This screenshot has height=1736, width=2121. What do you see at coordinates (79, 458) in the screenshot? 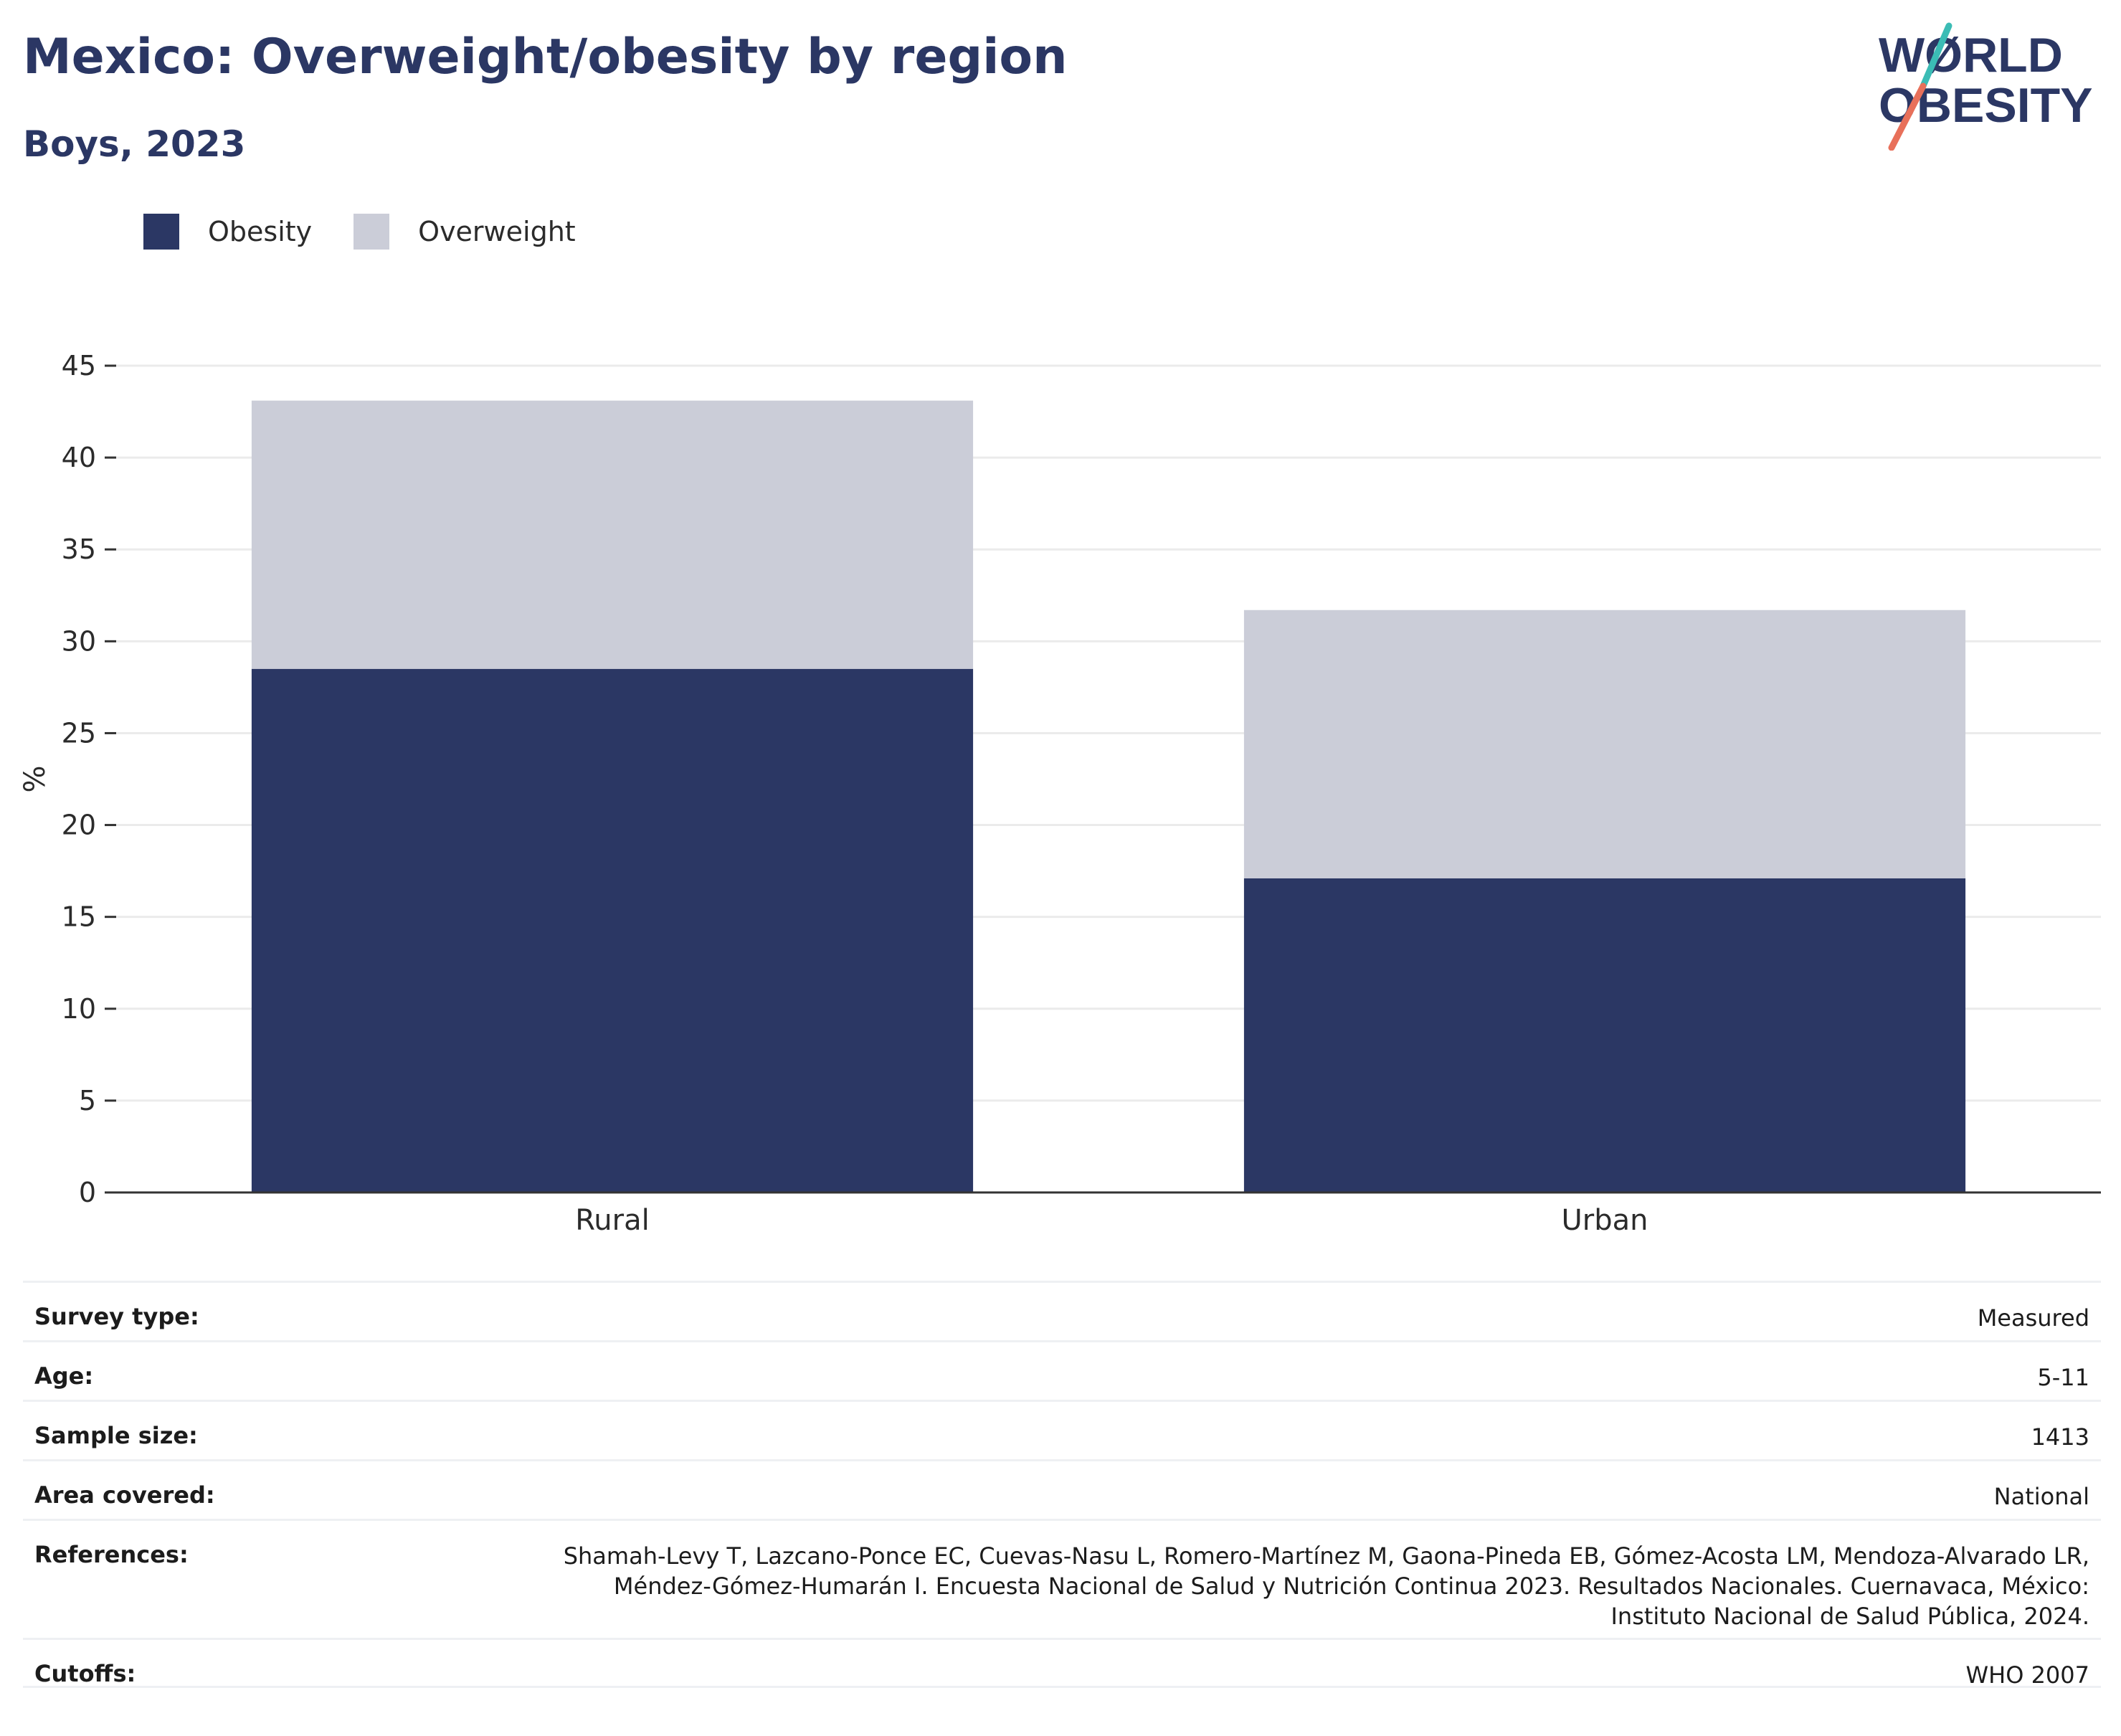
I see `y-tick-label: 40` at bounding box center [79, 458].